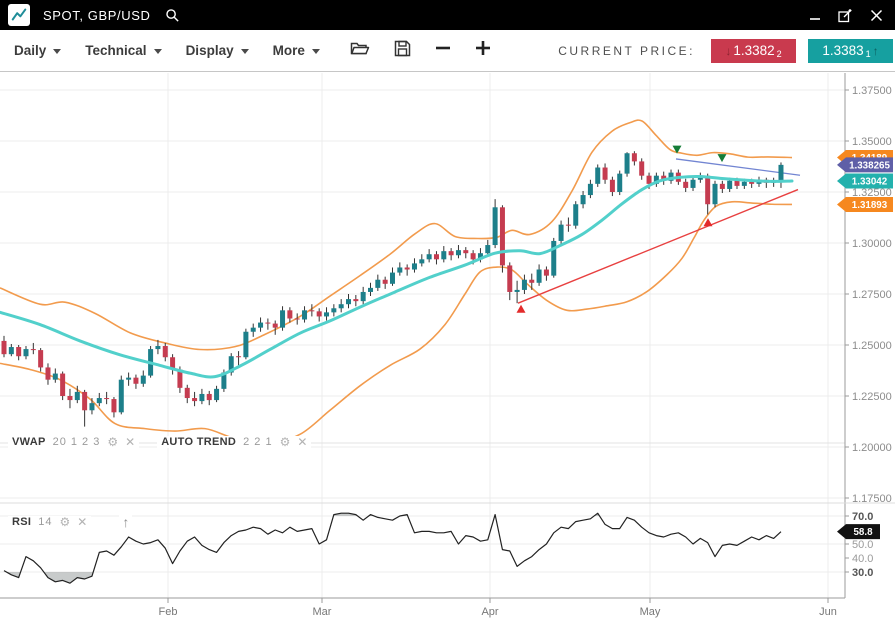 The width and height of the screenshot is (895, 623). Describe the element at coordinates (872, 499) in the screenshot. I see `svg-text: 1.17500` at that location.